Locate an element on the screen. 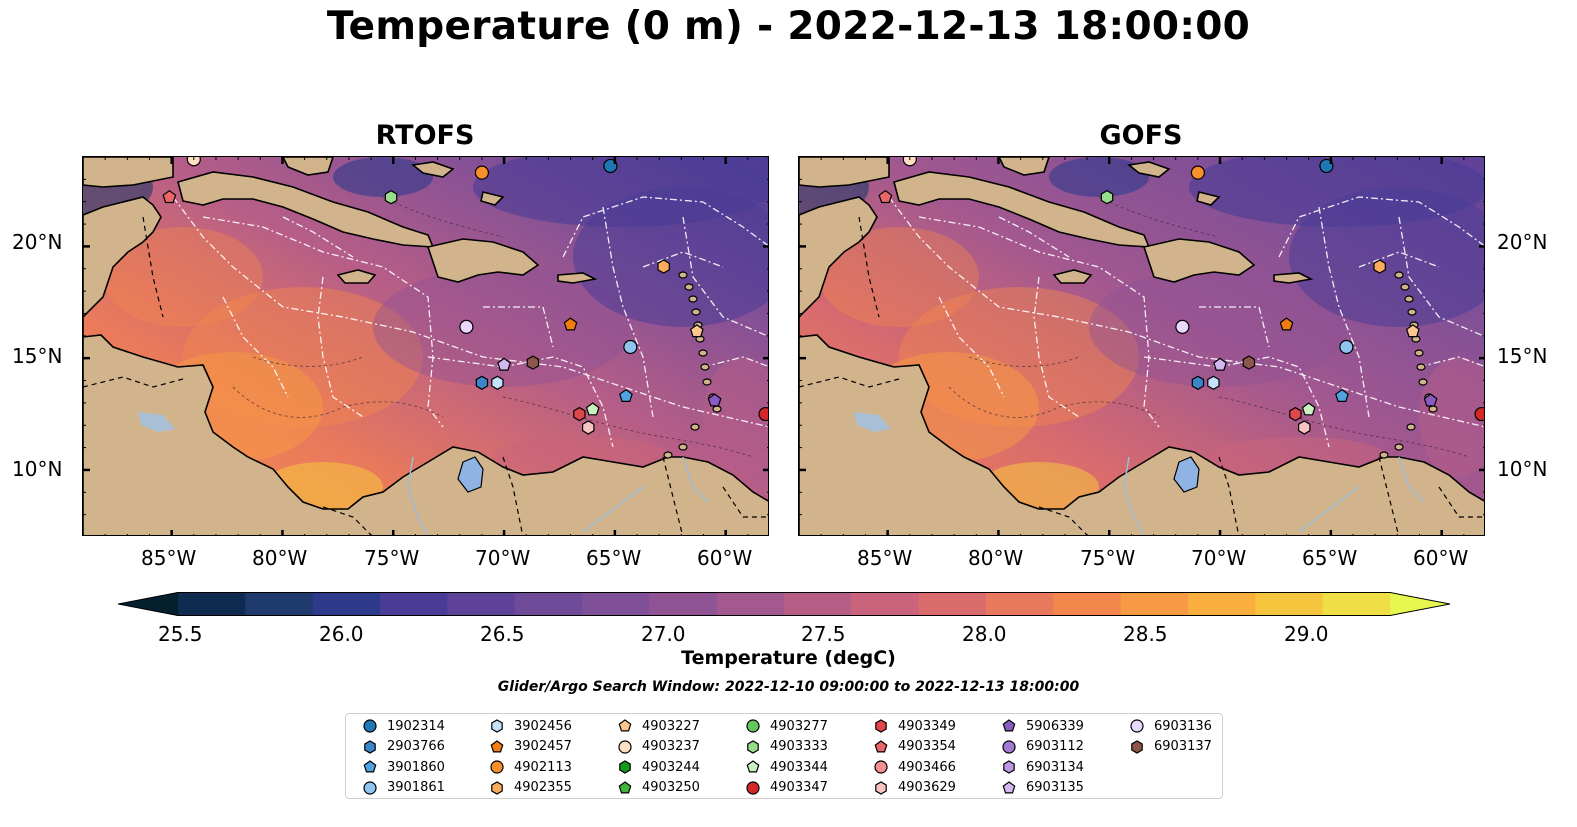 The image size is (1577, 827). legend-label: 4903466 is located at coordinates (927, 767).